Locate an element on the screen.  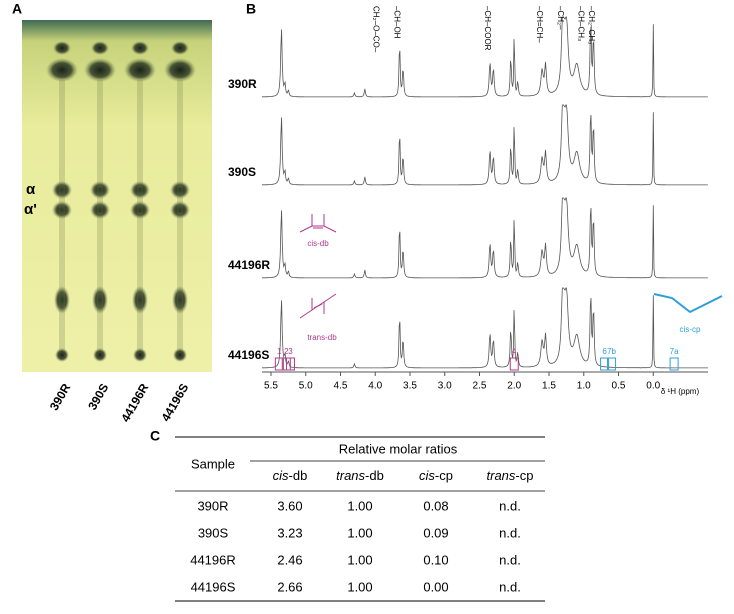
lane-label: 44196R is located at coordinates (134, 403).